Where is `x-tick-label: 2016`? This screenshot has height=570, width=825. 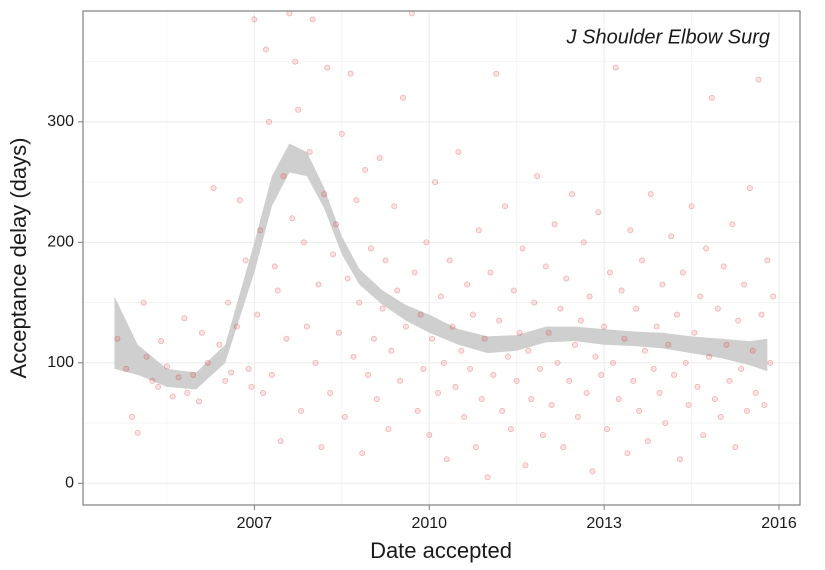 x-tick-label: 2016 is located at coordinates (779, 523).